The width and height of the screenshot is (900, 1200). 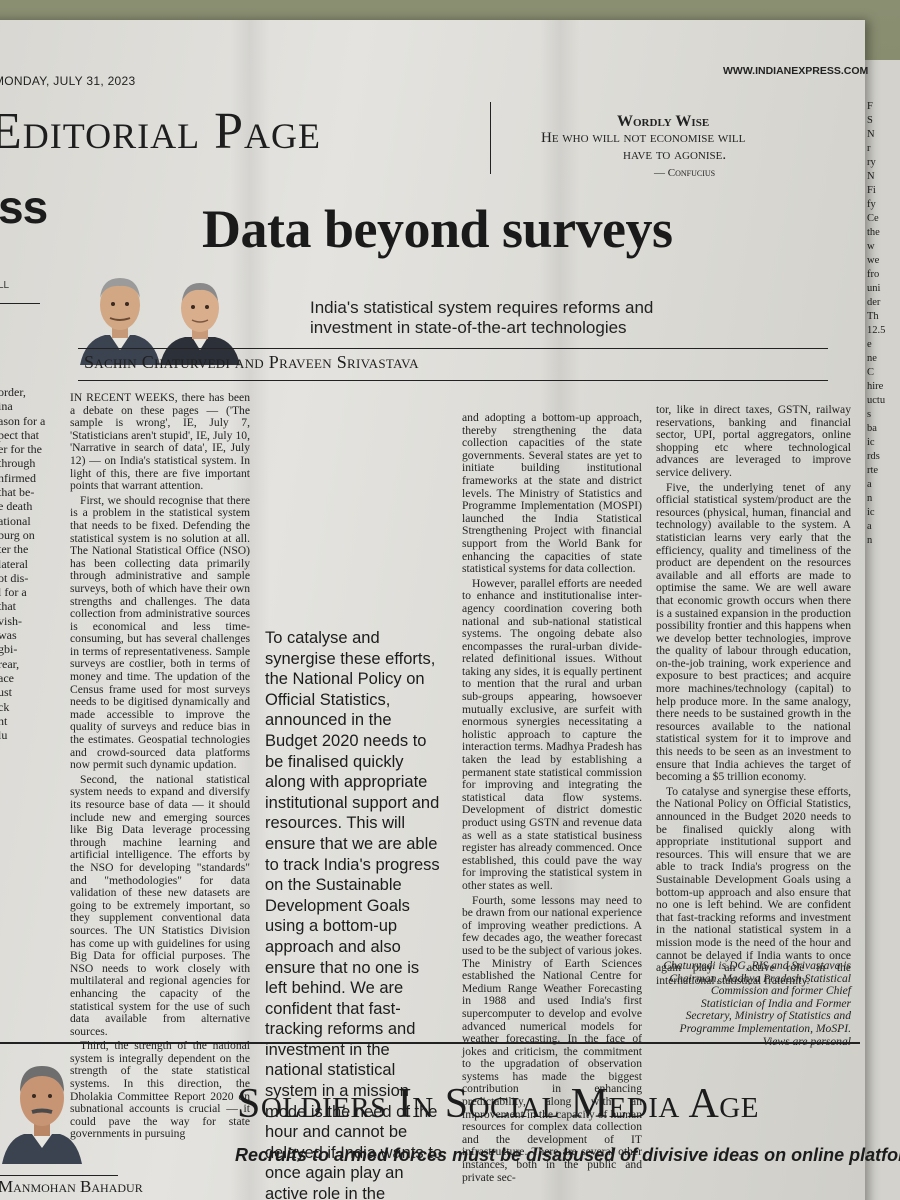 What do you see at coordinates (869, 414) in the screenshot?
I see `text-fragment-line: s` at bounding box center [869, 414].